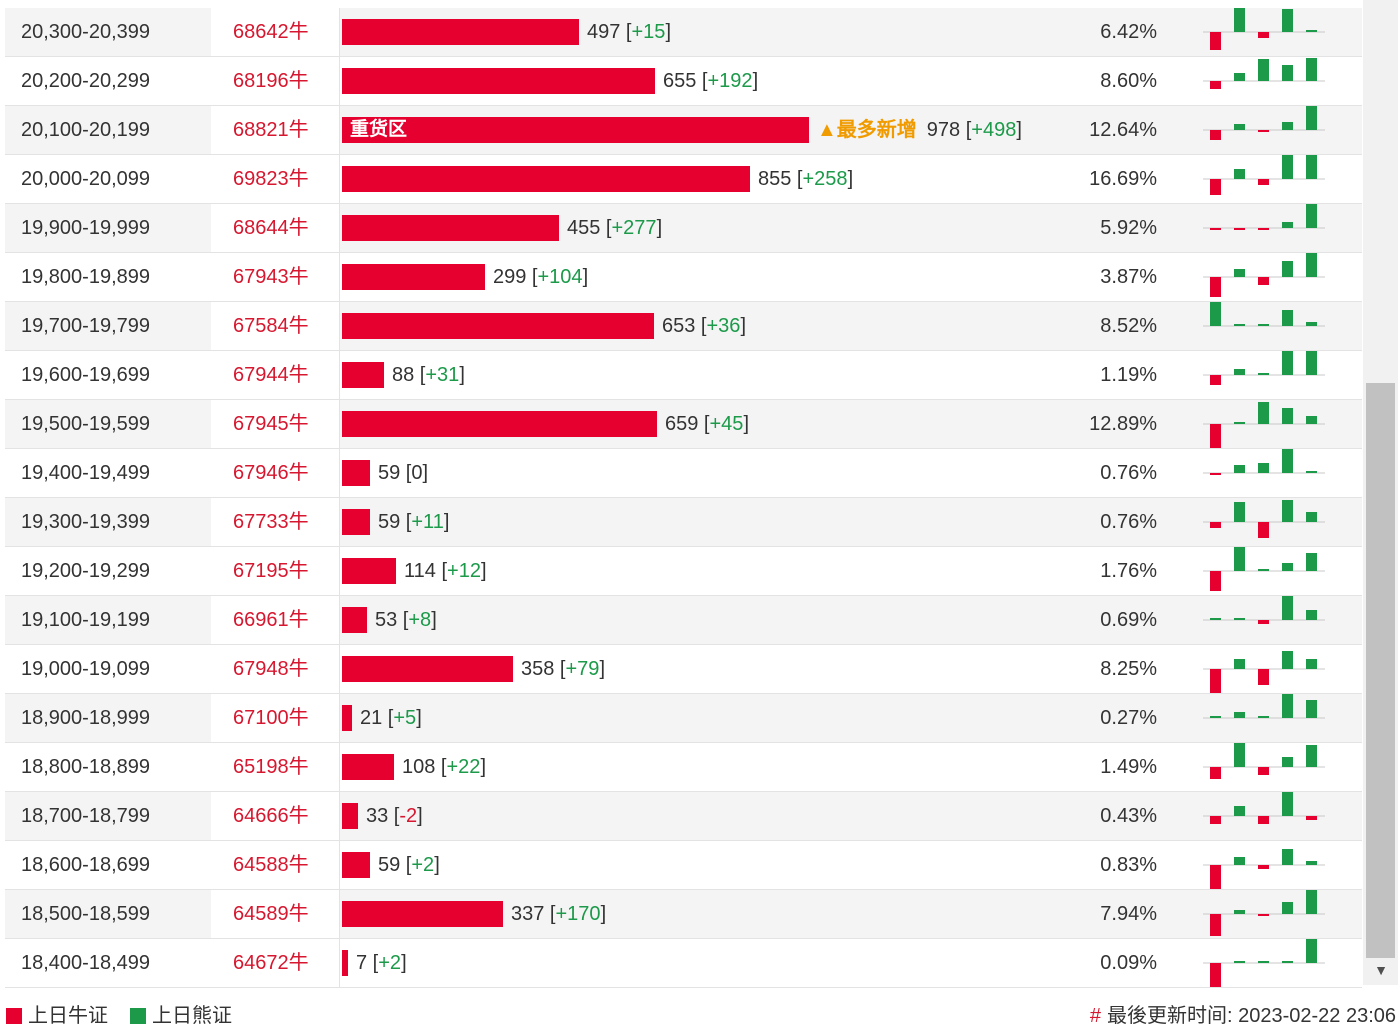  Describe the element at coordinates (408, 816) in the screenshot. I see `count-change: -2` at that location.